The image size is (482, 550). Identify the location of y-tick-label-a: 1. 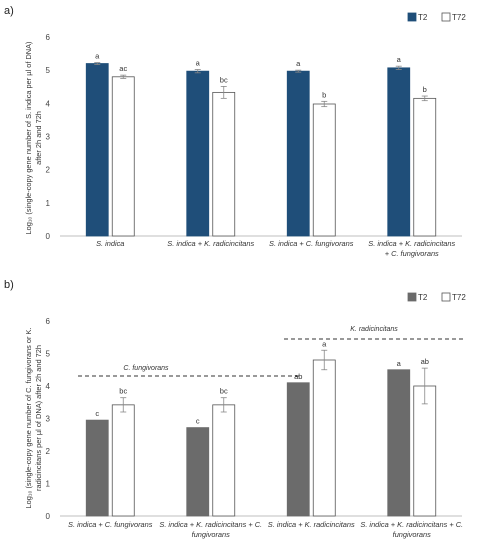
(48, 203).